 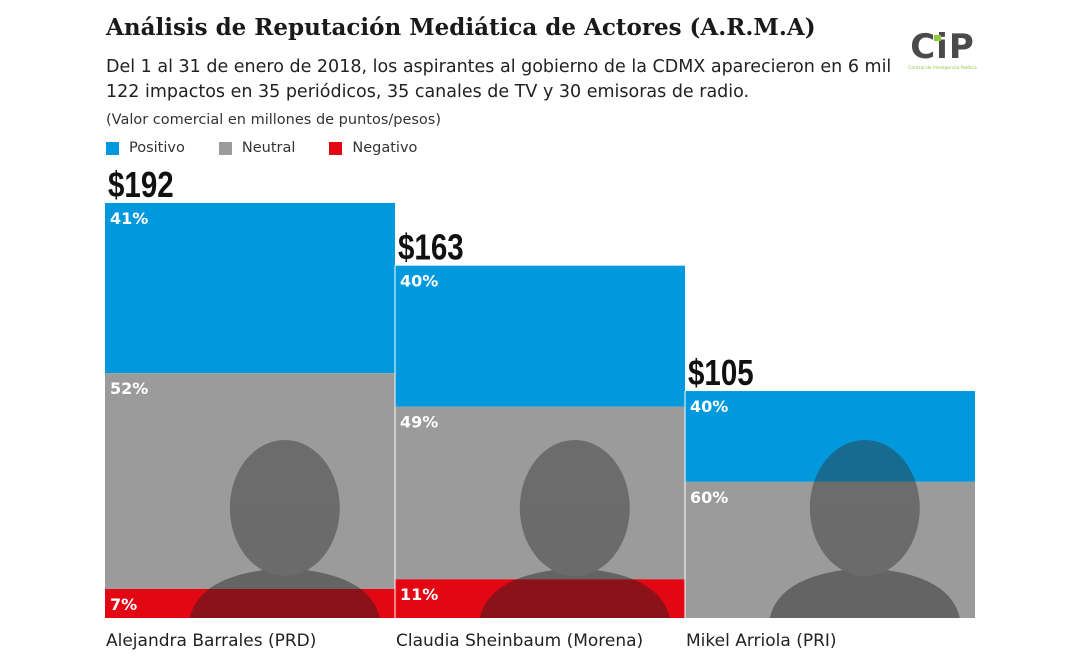 What do you see at coordinates (721, 372) in the screenshot?
I see `total-label: $105` at bounding box center [721, 372].